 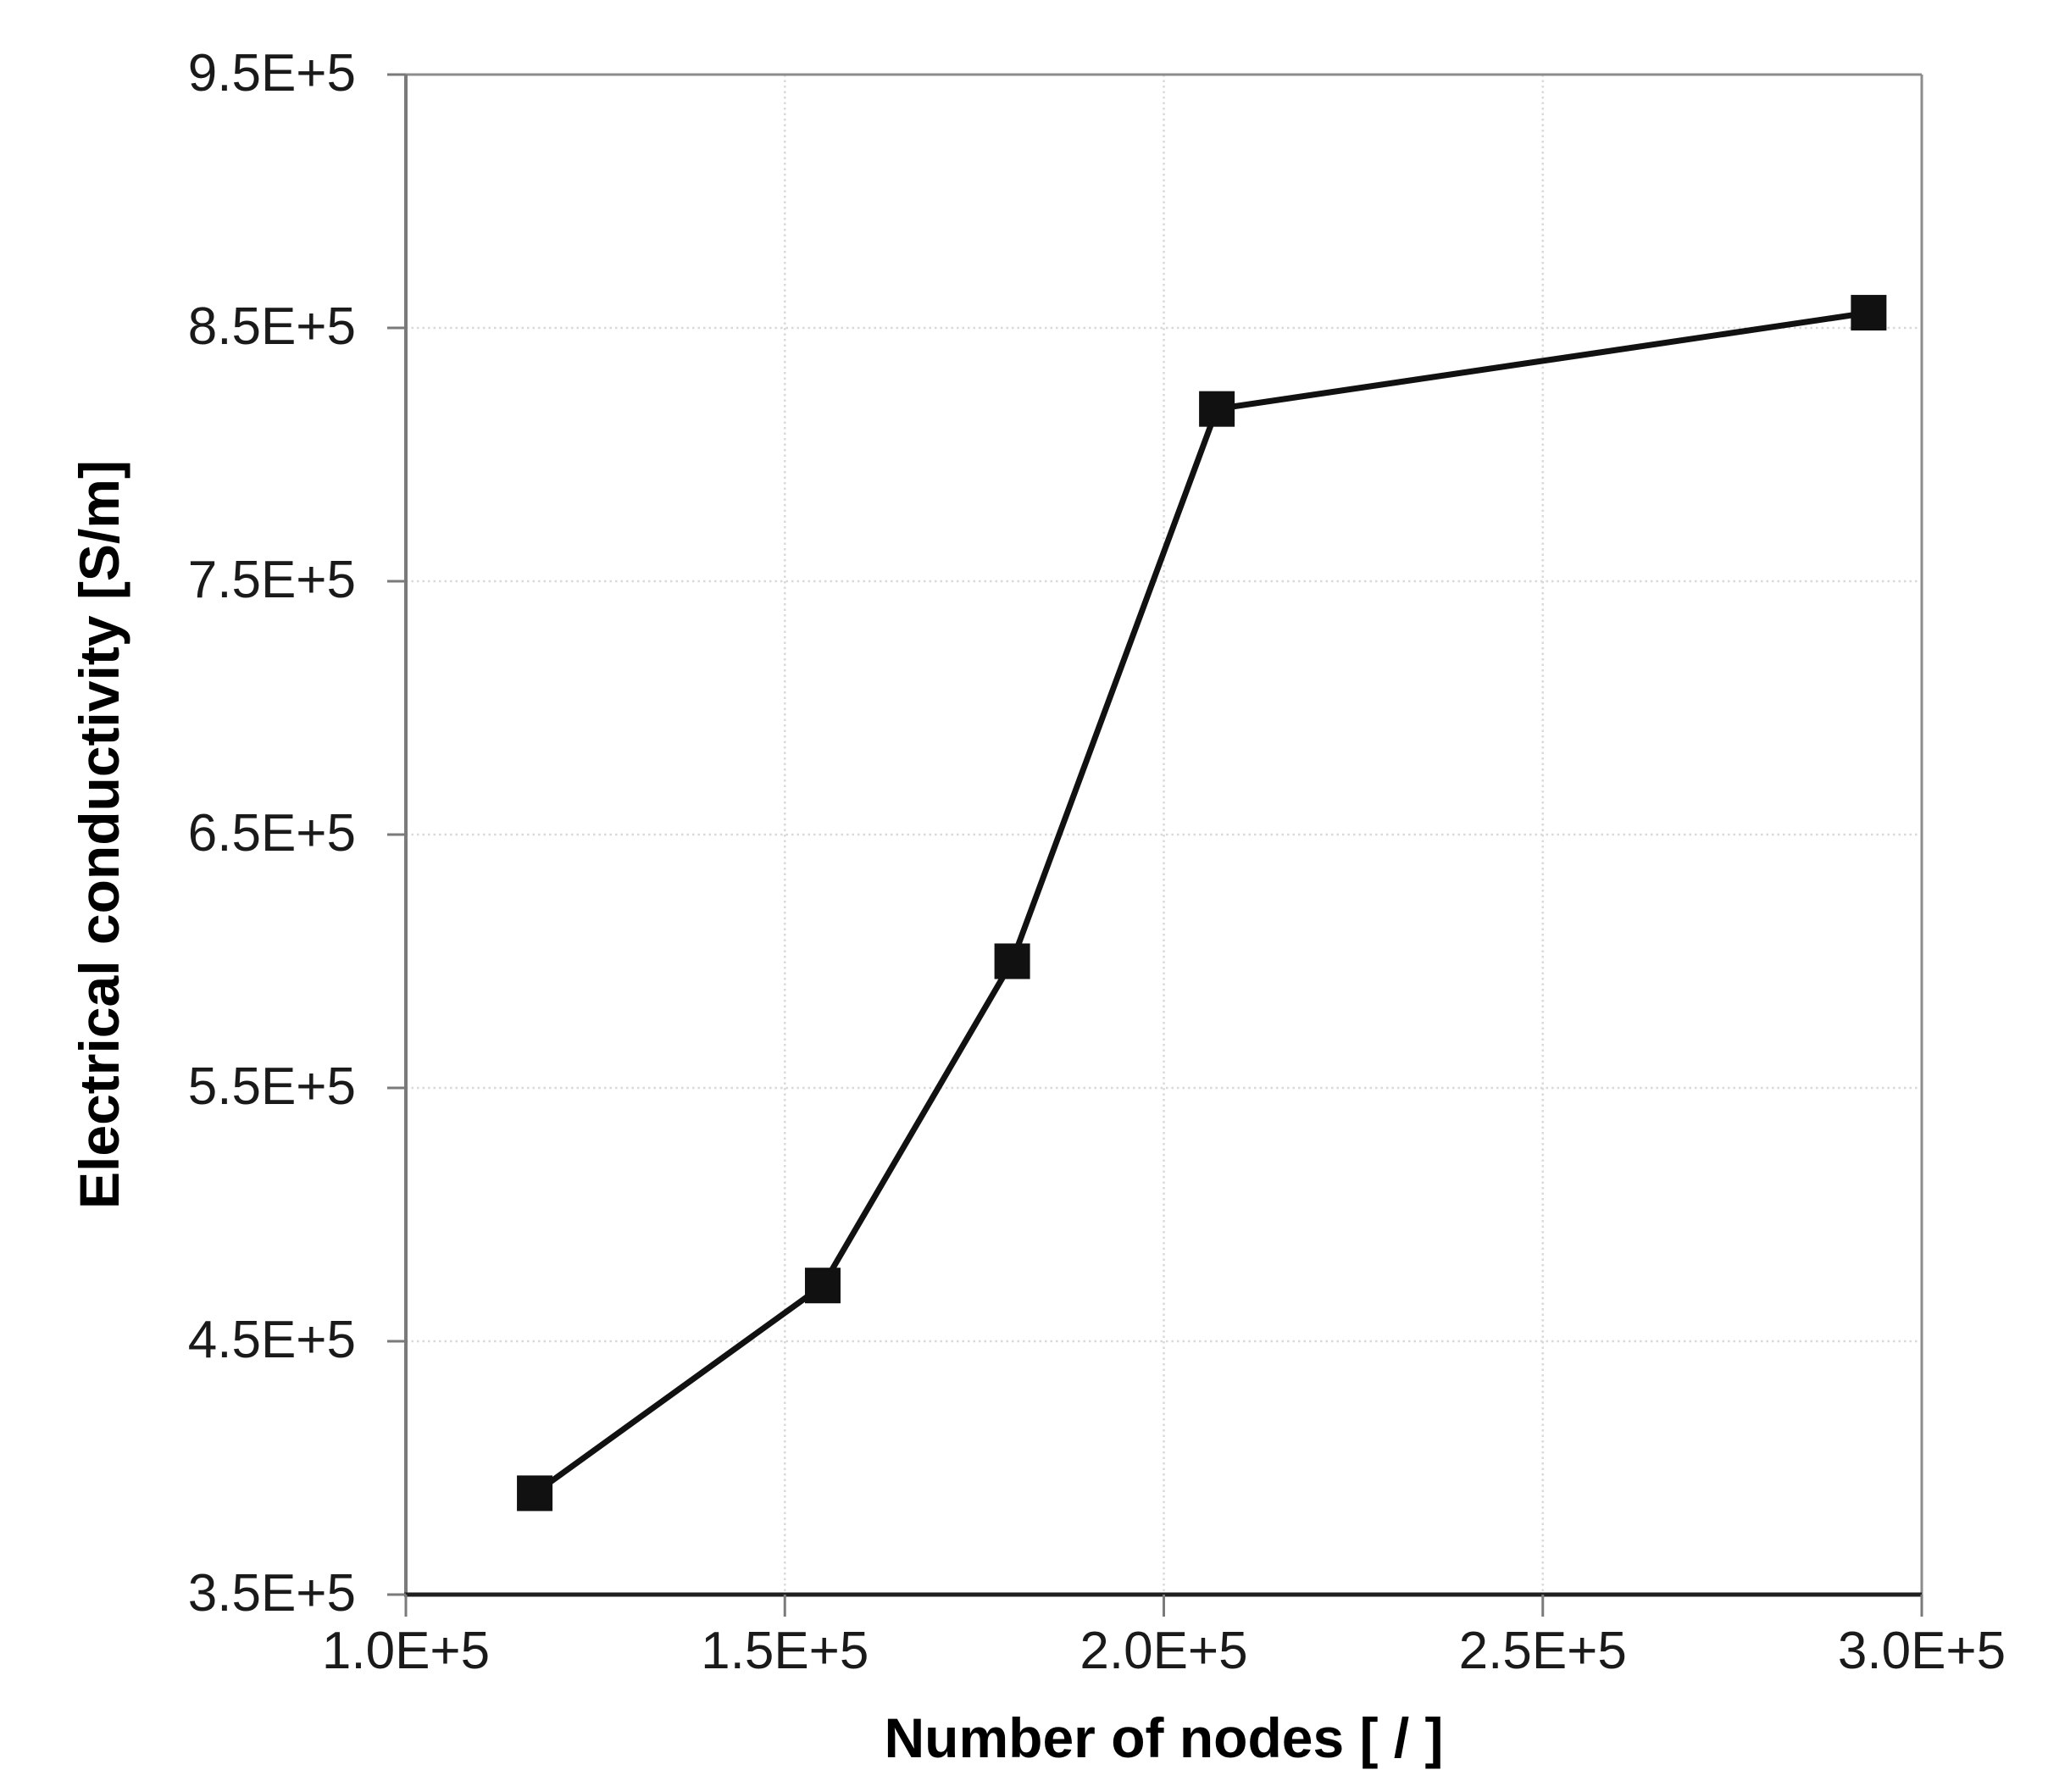 What do you see at coordinates (271, 73) in the screenshot?
I see `y-tick-label: 9.5E+5` at bounding box center [271, 73].